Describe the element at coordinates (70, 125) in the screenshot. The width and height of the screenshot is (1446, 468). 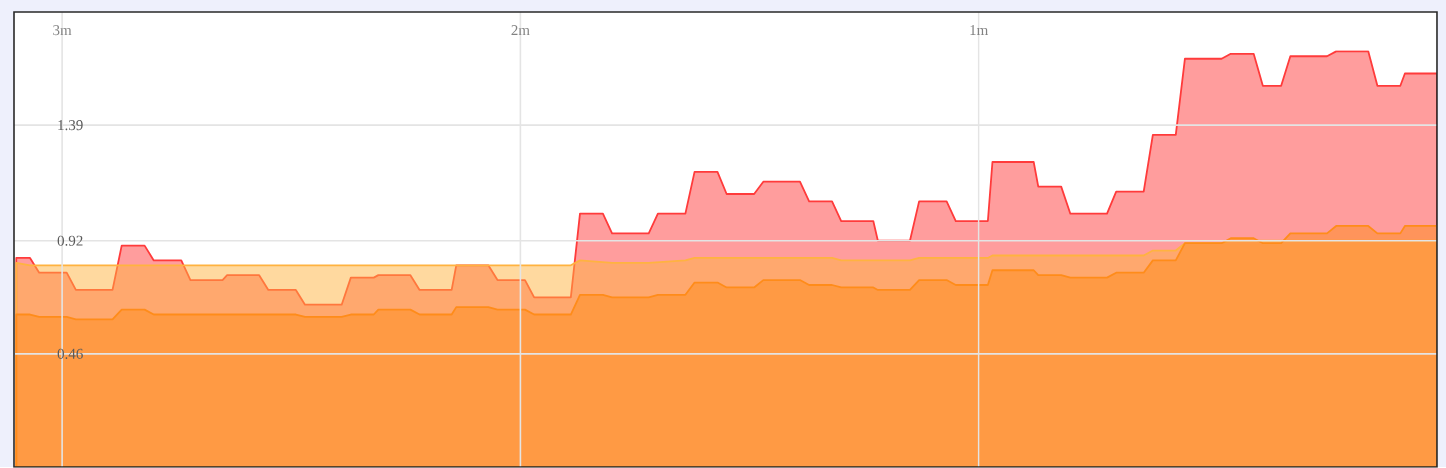
I see `y-tick-label: 1.39` at that location.